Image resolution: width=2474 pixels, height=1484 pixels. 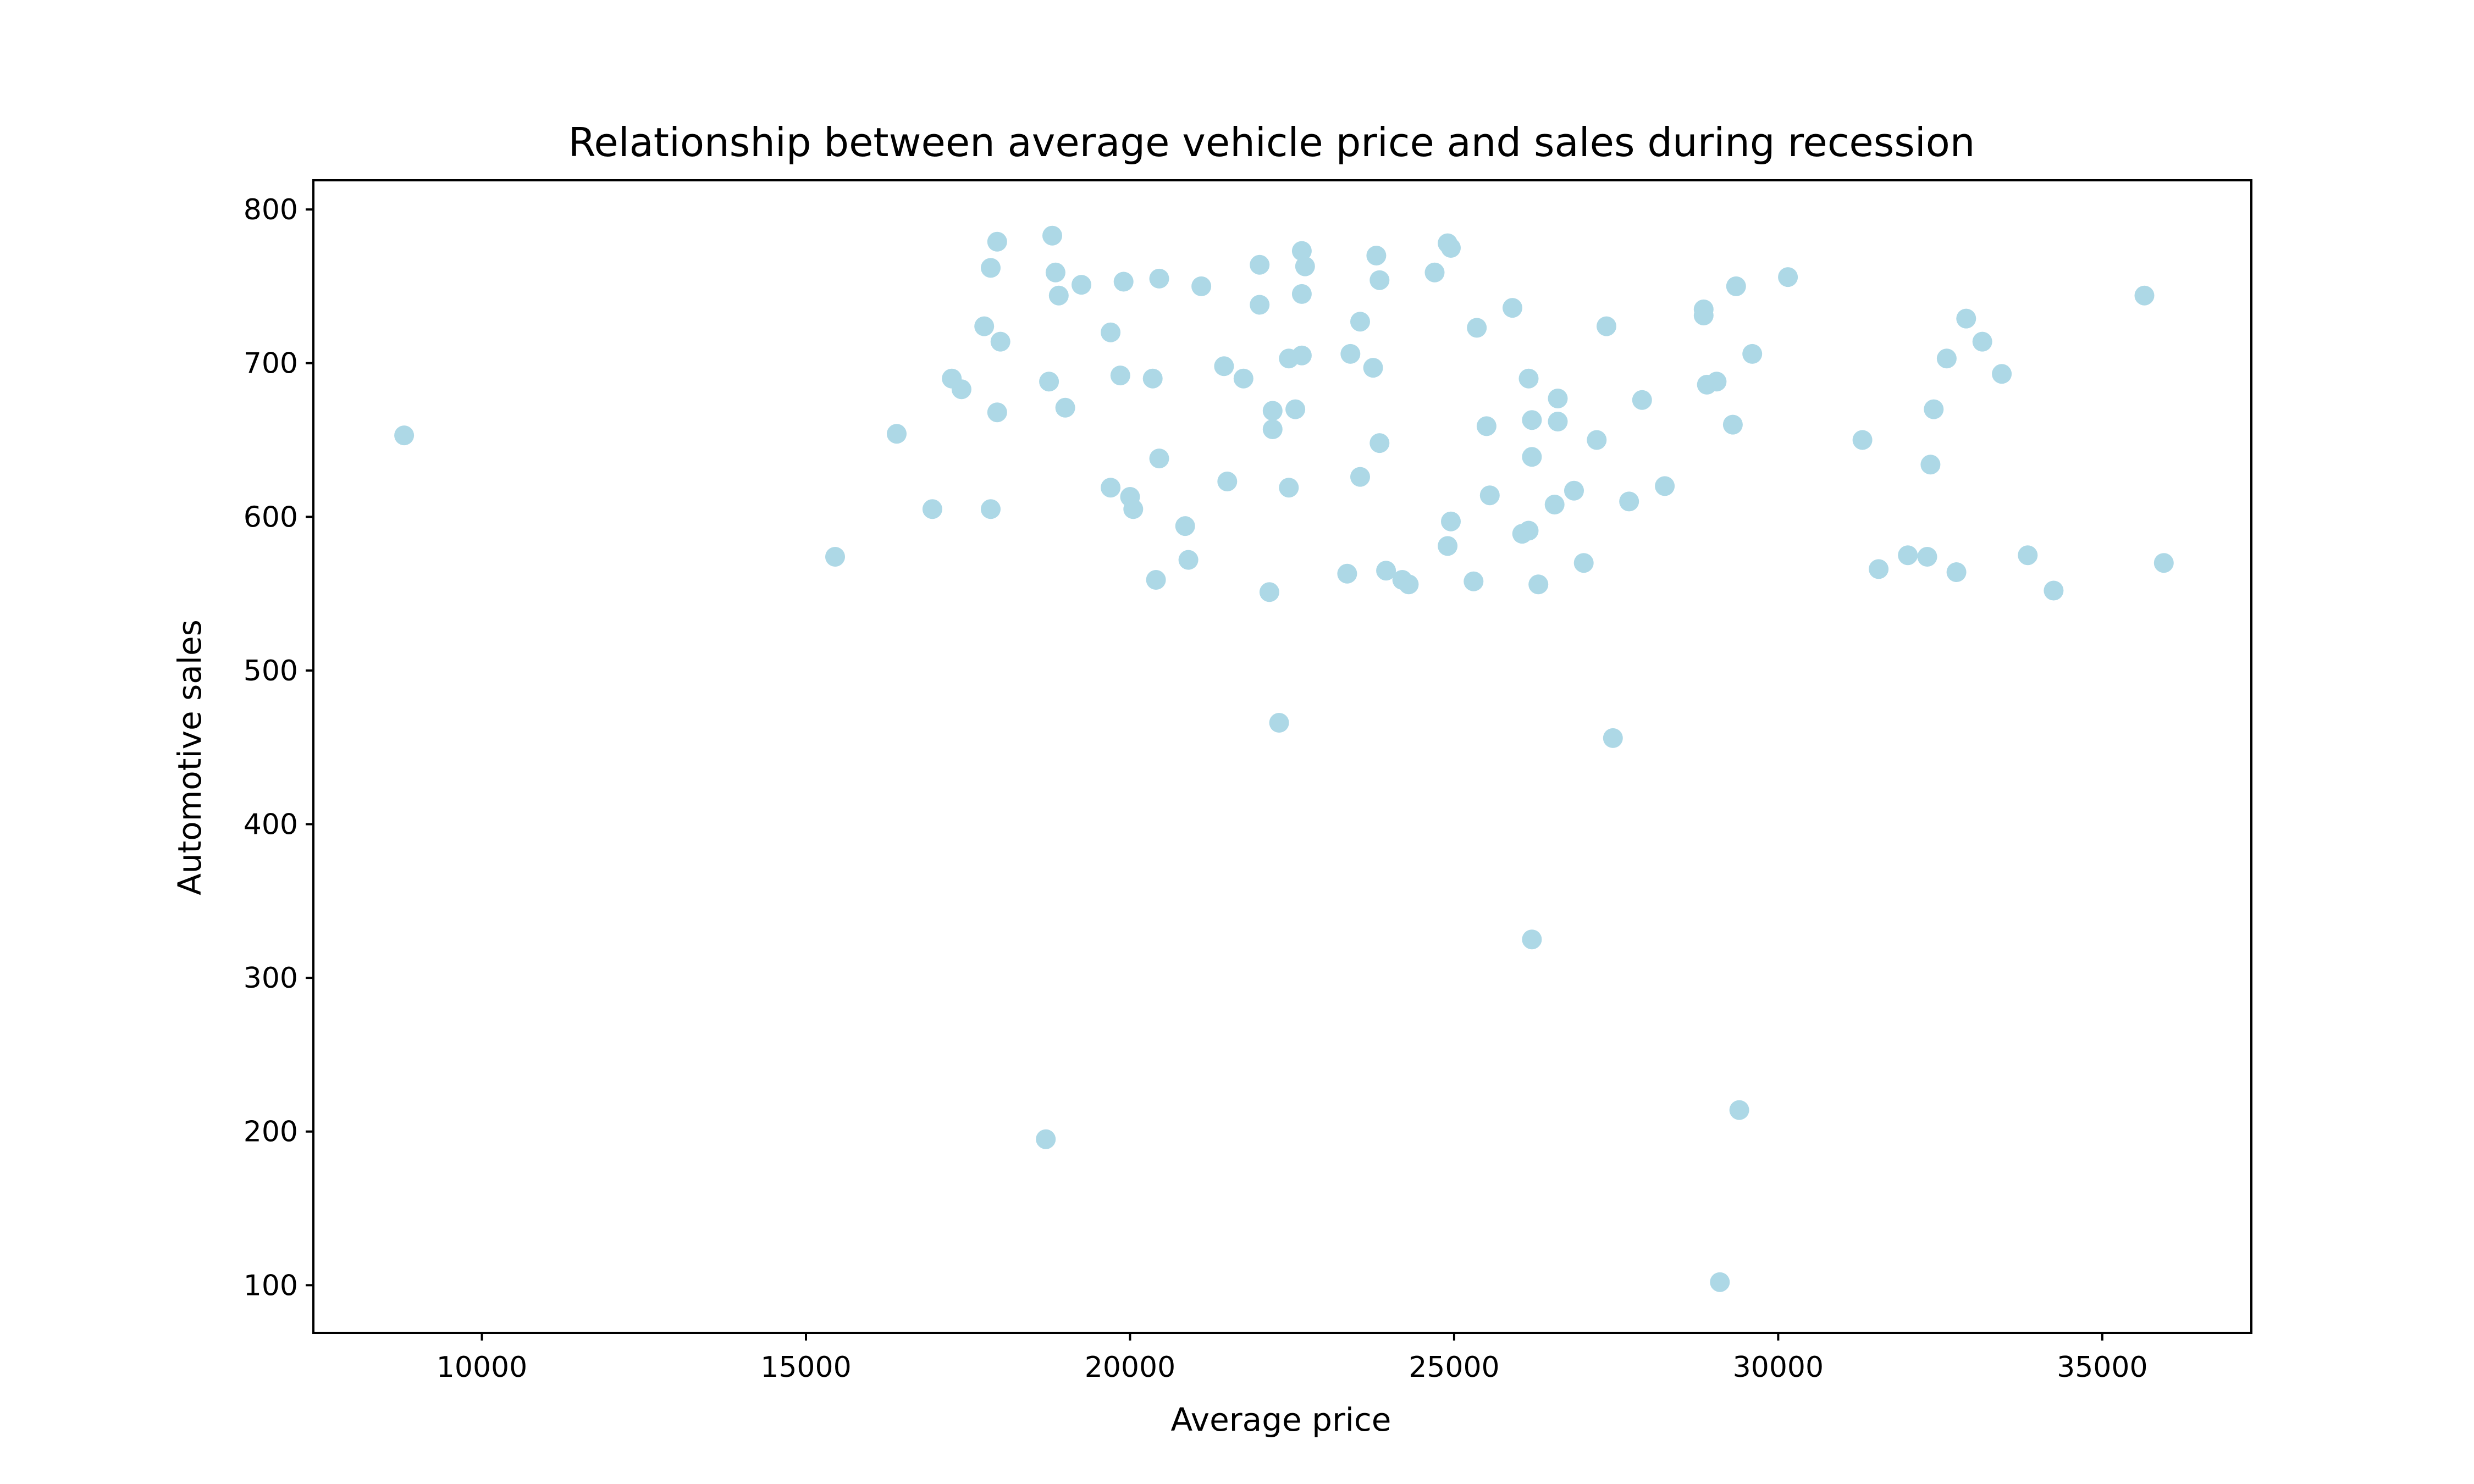 I want to click on y-tick-label: 800, so click(x=271, y=209).